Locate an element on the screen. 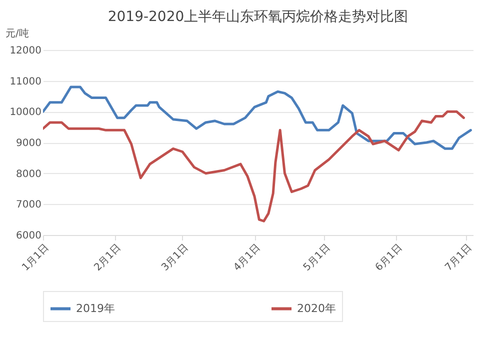 Image resolution: width=500 pixels, height=362 pixels. x-tick-label: 7月1日 is located at coordinates (458, 258).